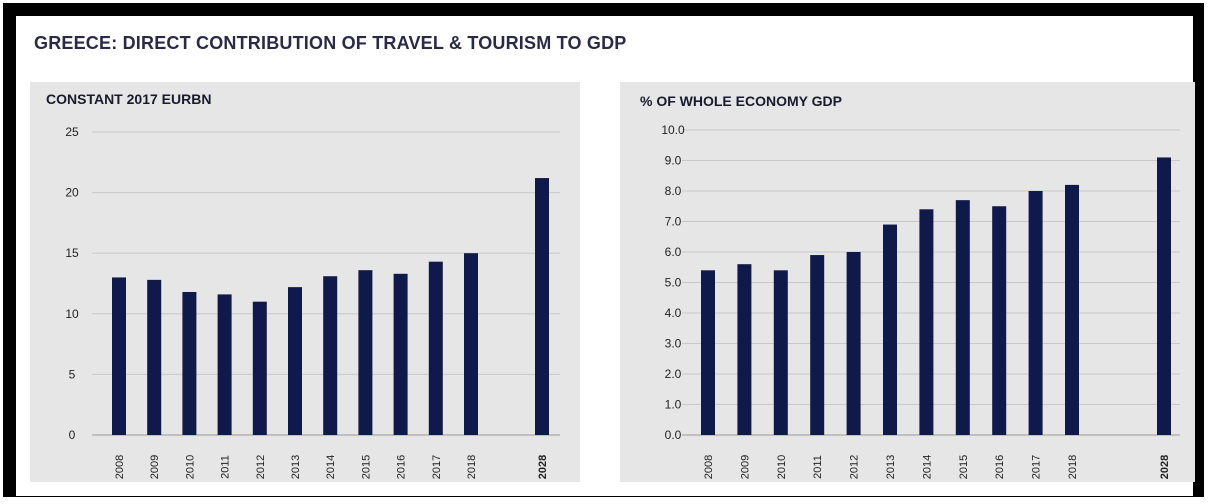  I want to click on y-tick-label: 7.0, so click(673, 222).